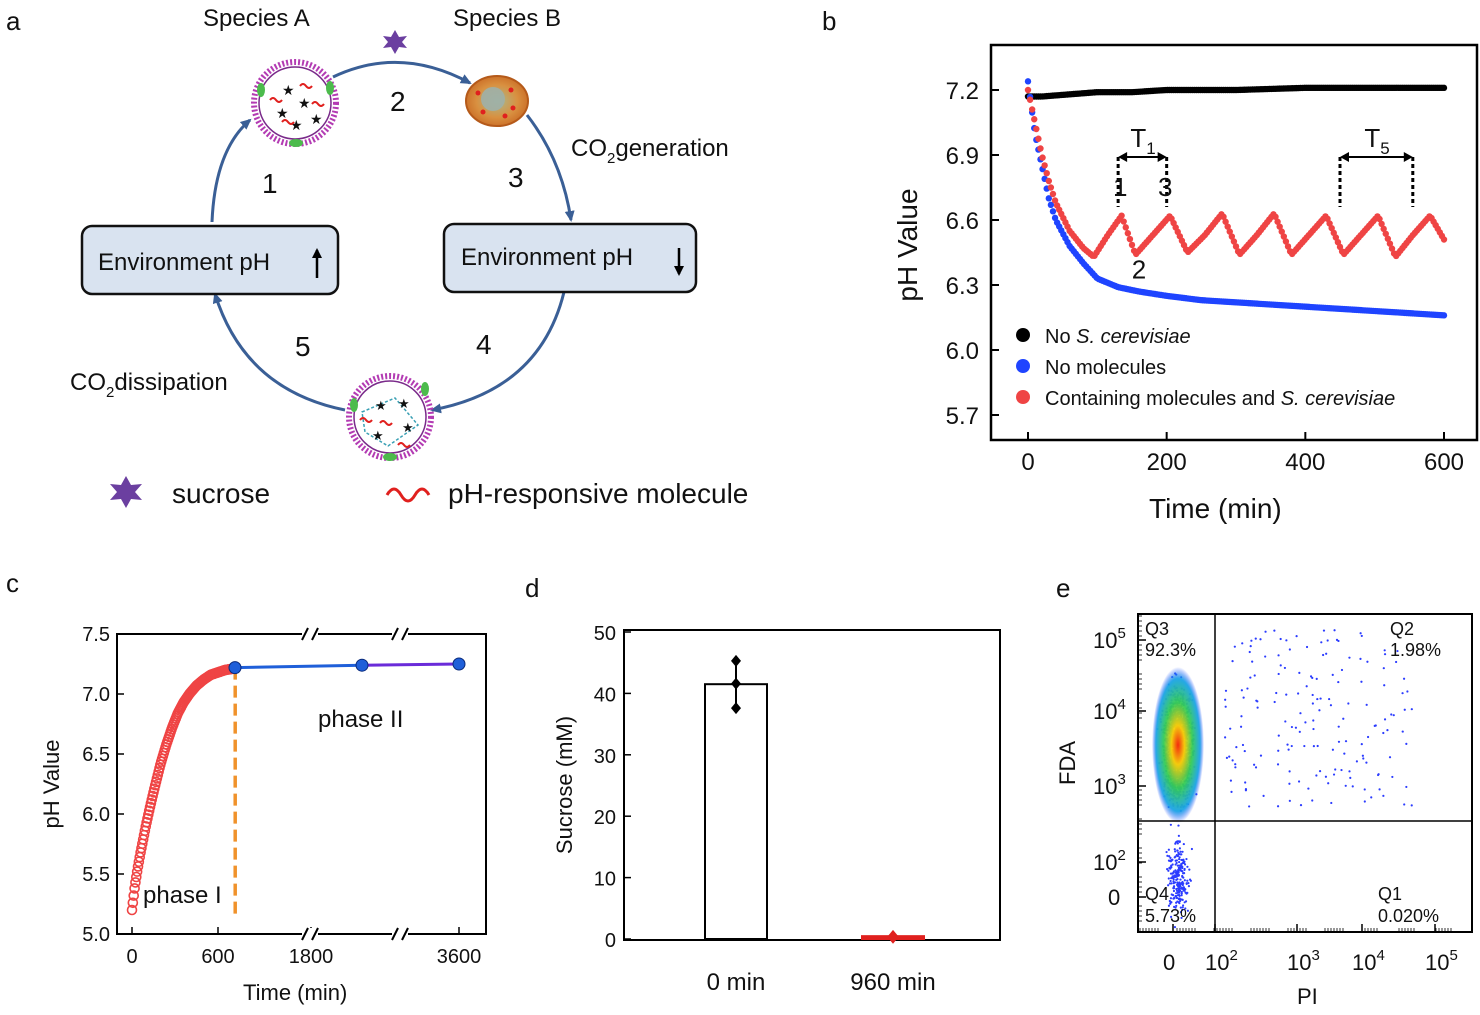  What do you see at coordinates (507, 18) in the screenshot?
I see `species-b-label: Species B` at bounding box center [507, 18].